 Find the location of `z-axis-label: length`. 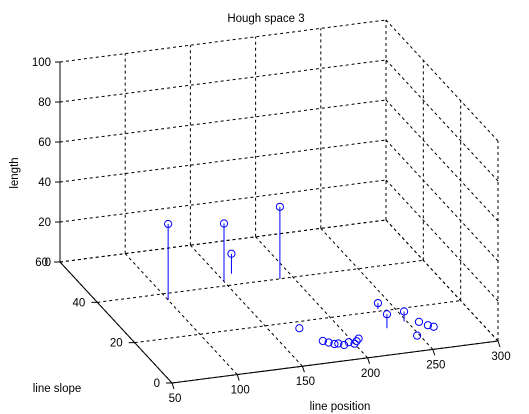

z-axis-label: length is located at coordinates (15, 172).